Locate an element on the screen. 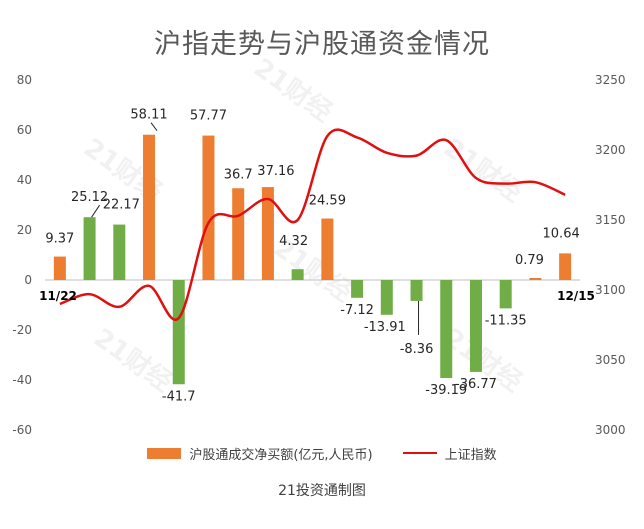  bar-data-label: 22.17 is located at coordinates (121, 205).